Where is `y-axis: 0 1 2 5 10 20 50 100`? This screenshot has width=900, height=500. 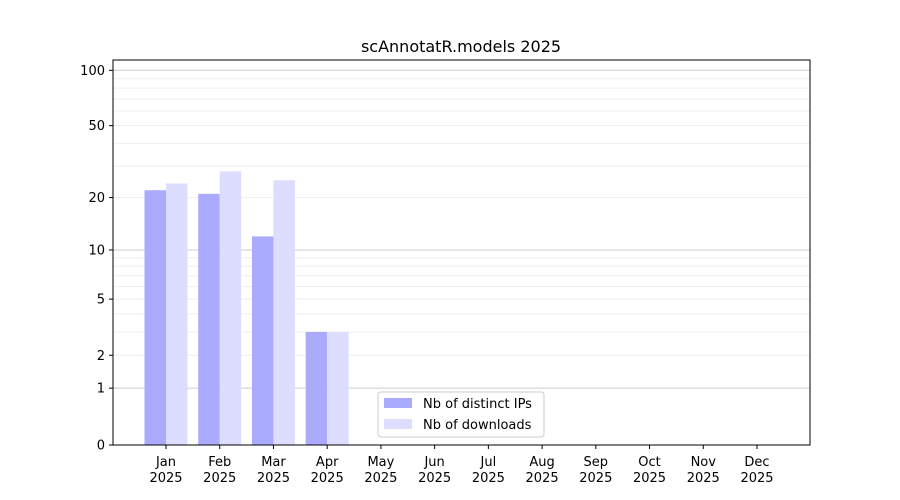 y-axis: 0 1 2 5 10 20 50 100 is located at coordinates (96, 259).